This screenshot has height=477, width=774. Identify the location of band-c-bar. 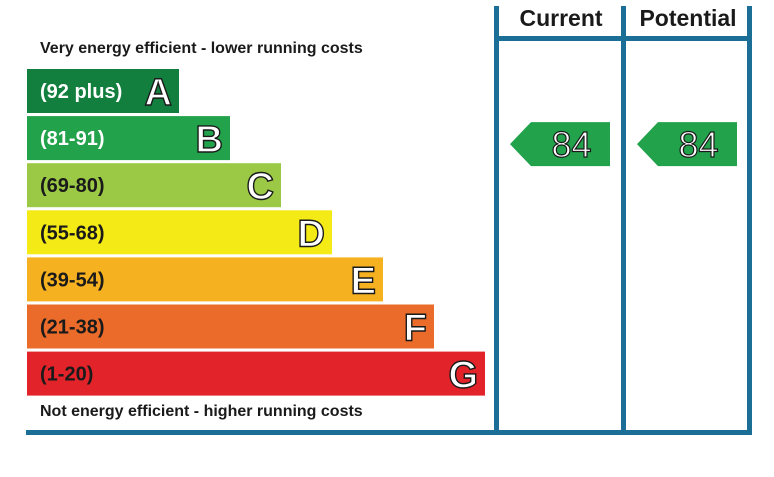
(154, 185).